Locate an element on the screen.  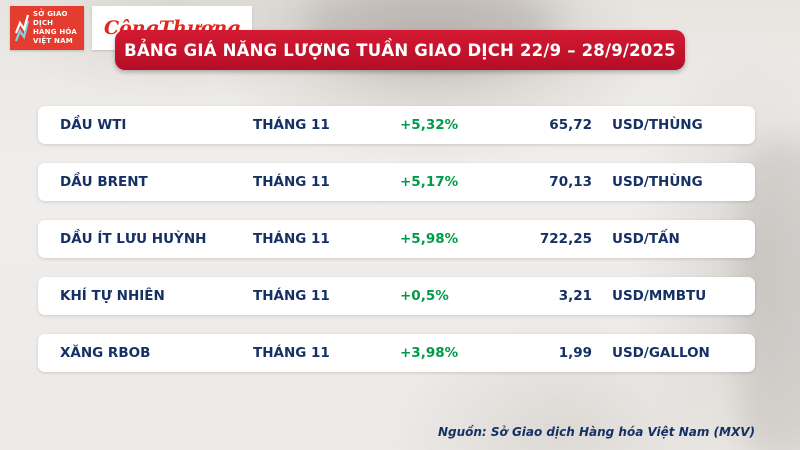
commodity-name: DẦU ÍT LƯU HUỲNH is located at coordinates (133, 239).